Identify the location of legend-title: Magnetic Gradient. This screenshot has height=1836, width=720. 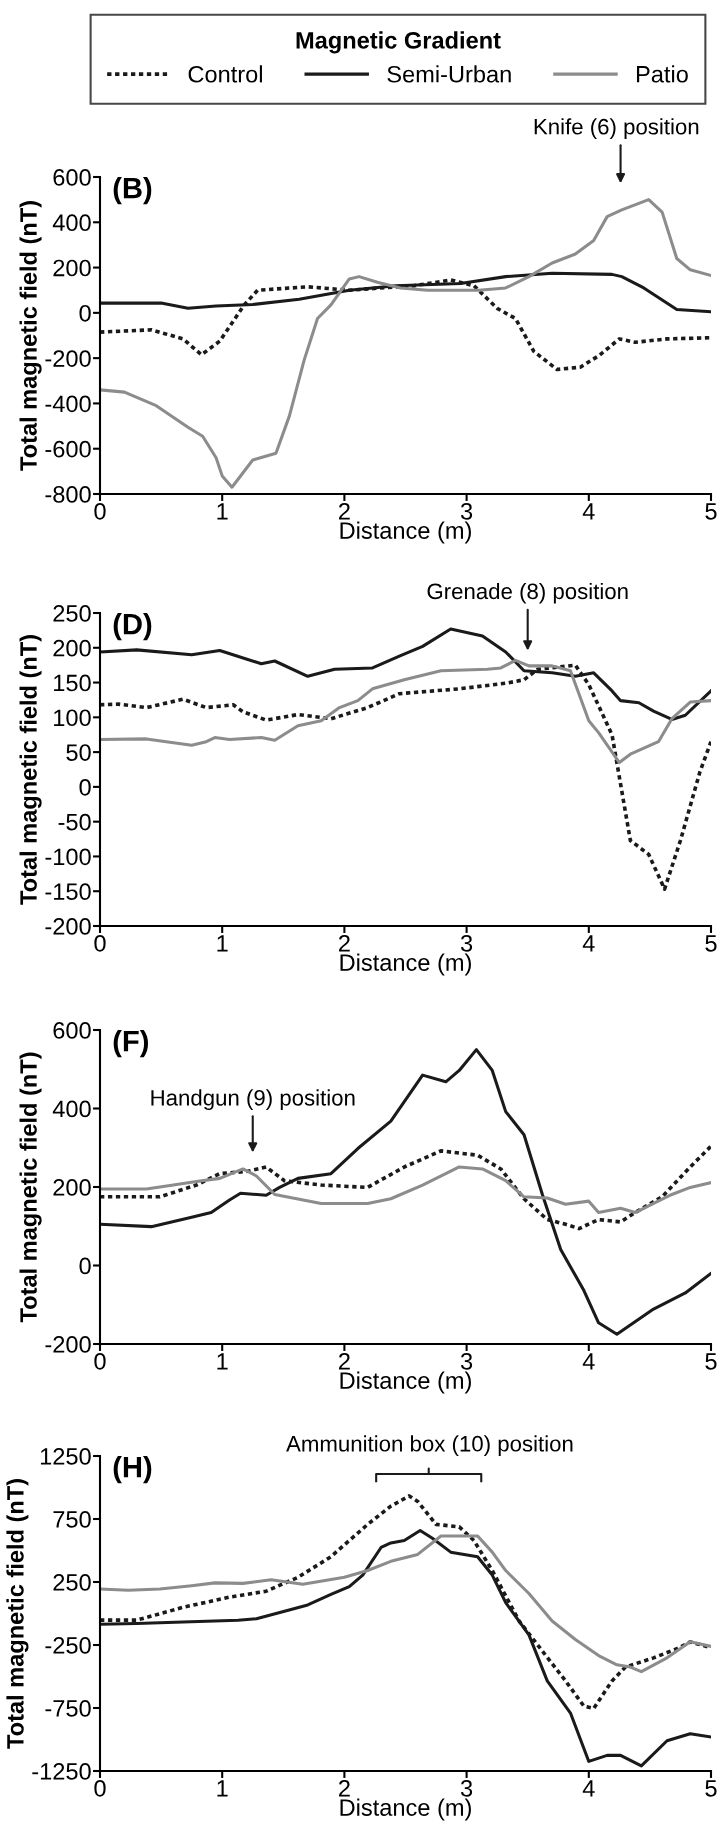
(398, 42).